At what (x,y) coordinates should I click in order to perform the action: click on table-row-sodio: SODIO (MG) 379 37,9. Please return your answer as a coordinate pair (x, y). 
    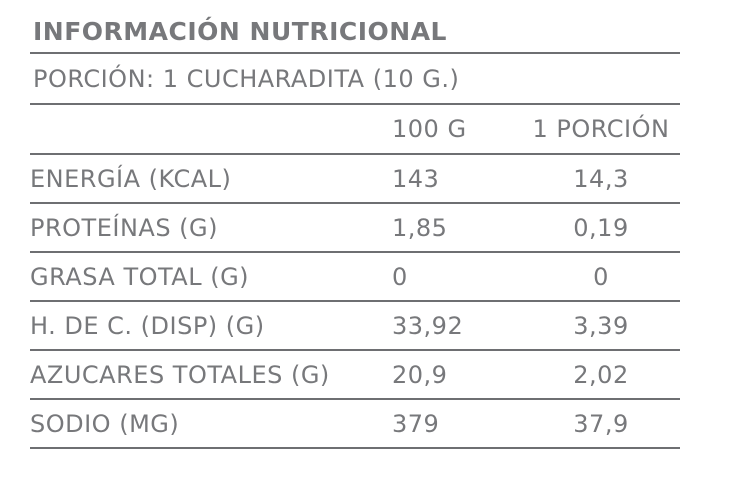
    Looking at the image, I should click on (355, 423).